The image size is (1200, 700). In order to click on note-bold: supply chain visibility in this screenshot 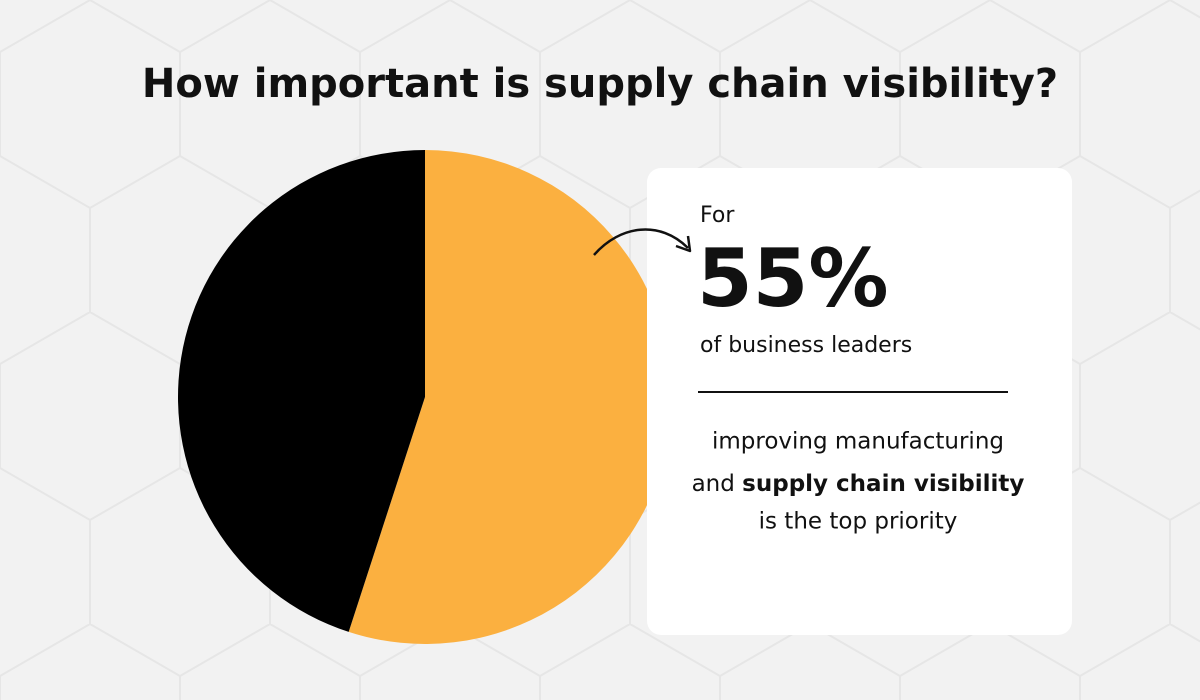, I will do `click(883, 484)`.